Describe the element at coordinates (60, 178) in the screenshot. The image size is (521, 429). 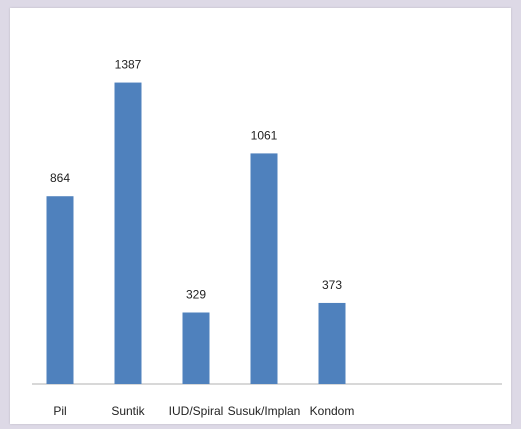
I see `value-label-0: 864` at that location.